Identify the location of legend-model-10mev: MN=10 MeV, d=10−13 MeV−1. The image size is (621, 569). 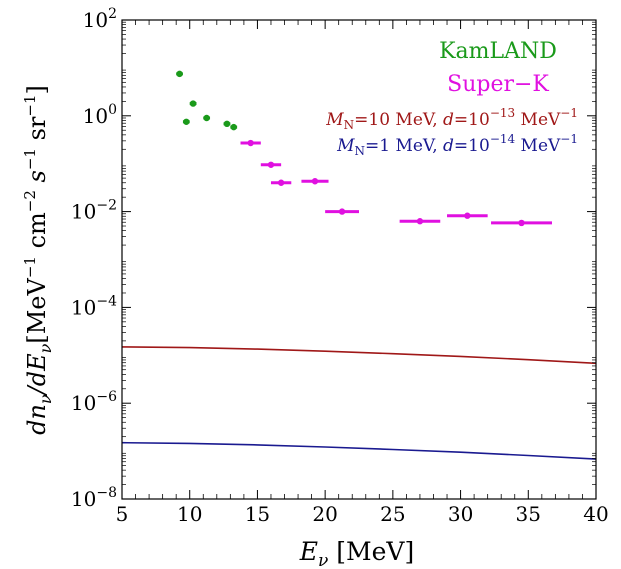
(451, 119).